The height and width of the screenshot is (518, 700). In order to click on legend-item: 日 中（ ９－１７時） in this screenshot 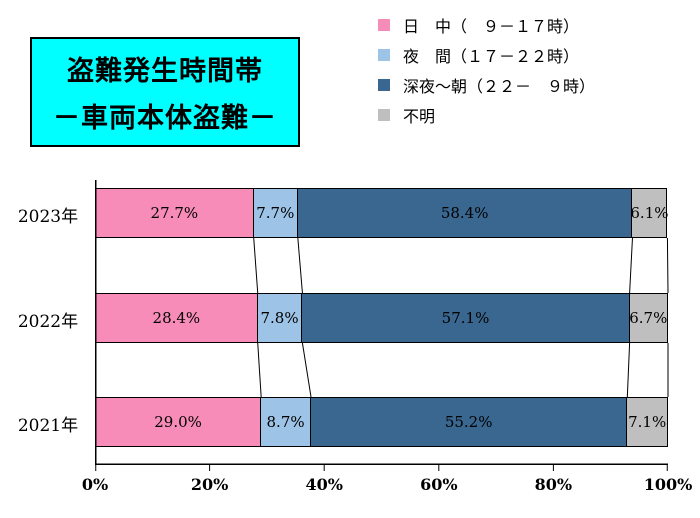, I will do `click(486, 25)`.